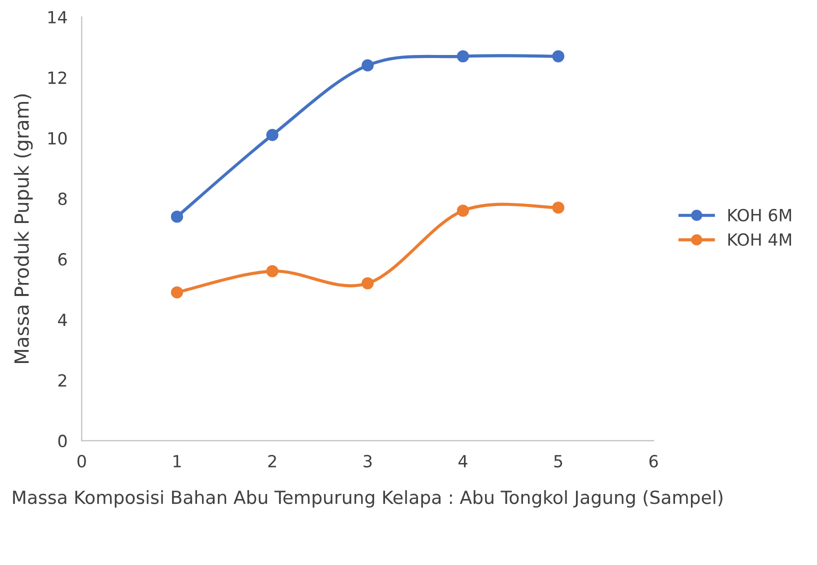  Describe the element at coordinates (62, 259) in the screenshot. I see `y-tick-label: 6` at that location.